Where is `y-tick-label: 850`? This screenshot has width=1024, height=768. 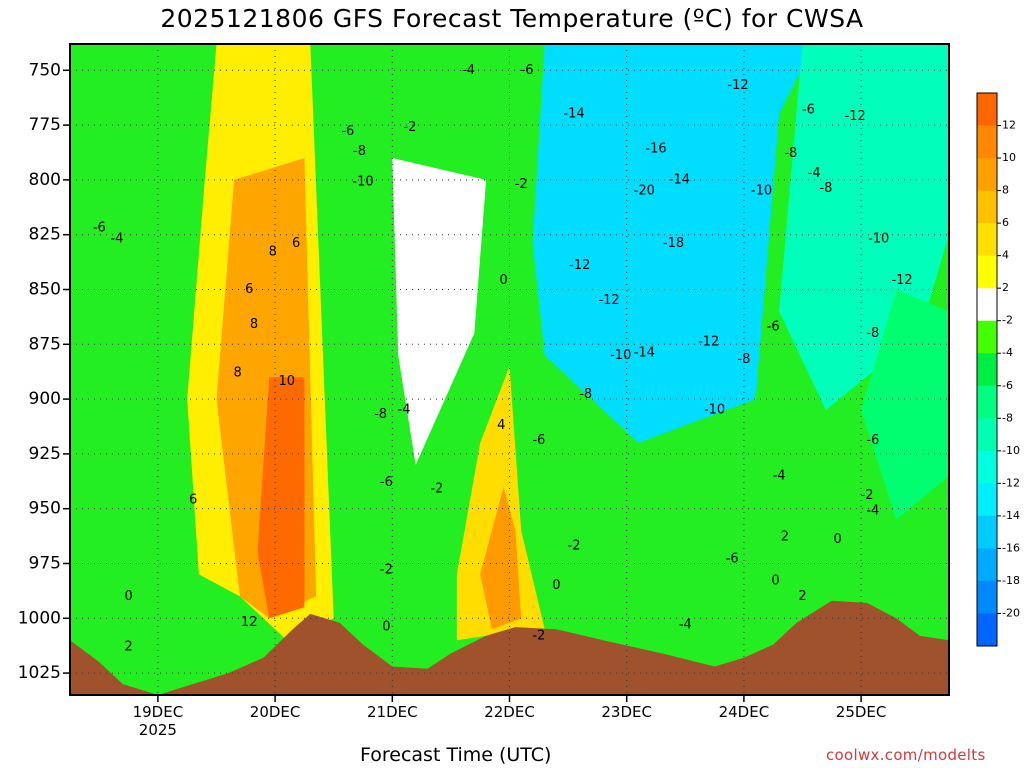
y-tick-label: 850 is located at coordinates (45, 289).